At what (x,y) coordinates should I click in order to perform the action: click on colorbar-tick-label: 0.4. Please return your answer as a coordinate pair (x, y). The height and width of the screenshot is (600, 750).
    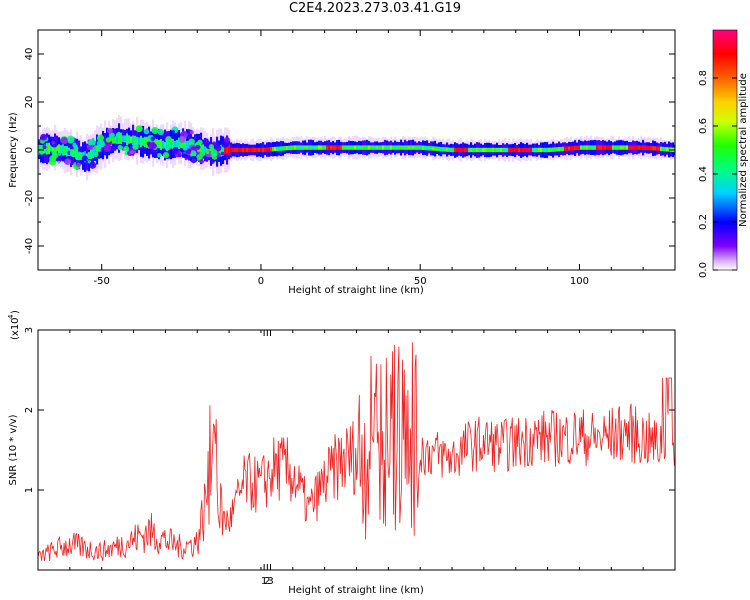
    Looking at the image, I should click on (703, 174).